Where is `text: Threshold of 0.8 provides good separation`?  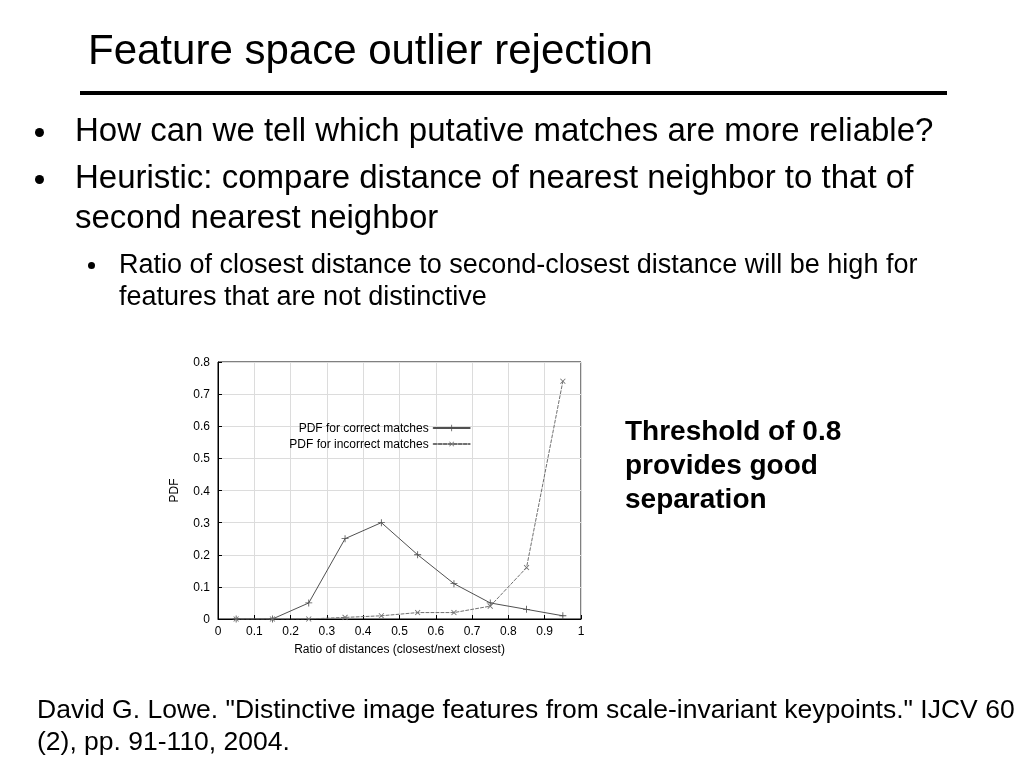
text: Threshold of 0.8 provides good separation is located at coordinates (734, 465).